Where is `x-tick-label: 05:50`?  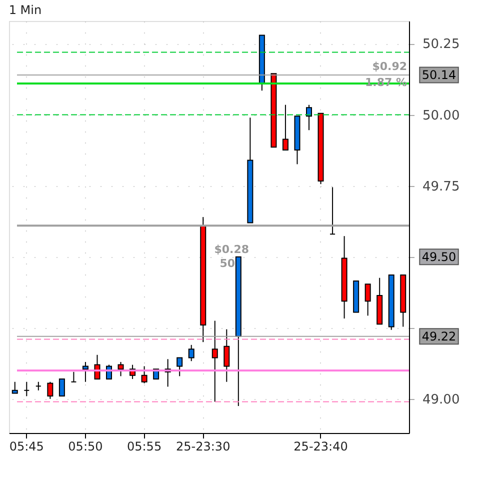 x-tick-label: 05:50 is located at coordinates (85, 447).